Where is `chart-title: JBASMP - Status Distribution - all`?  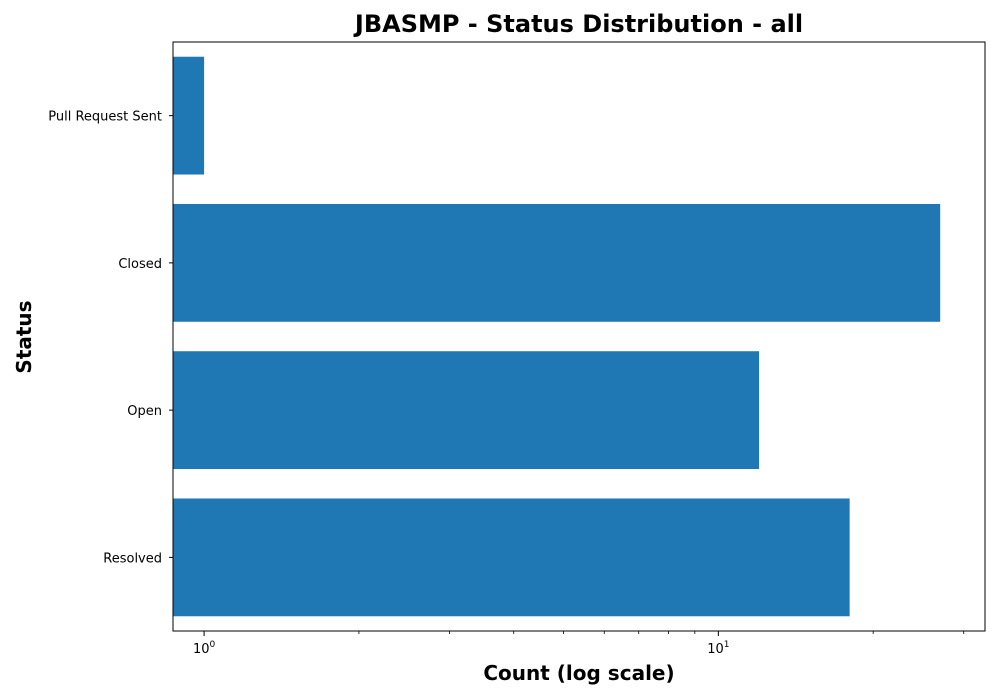
chart-title: JBASMP - Status Distribution - all is located at coordinates (579, 24).